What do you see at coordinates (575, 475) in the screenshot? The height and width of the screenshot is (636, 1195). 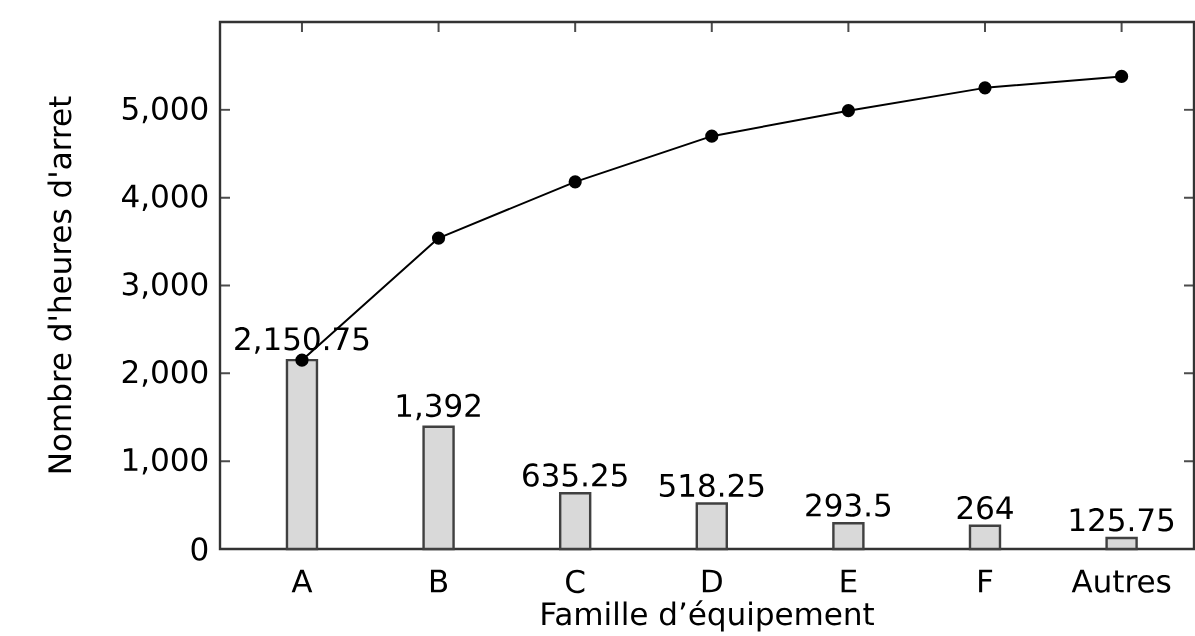 I see `data-label: 635.25` at bounding box center [575, 475].